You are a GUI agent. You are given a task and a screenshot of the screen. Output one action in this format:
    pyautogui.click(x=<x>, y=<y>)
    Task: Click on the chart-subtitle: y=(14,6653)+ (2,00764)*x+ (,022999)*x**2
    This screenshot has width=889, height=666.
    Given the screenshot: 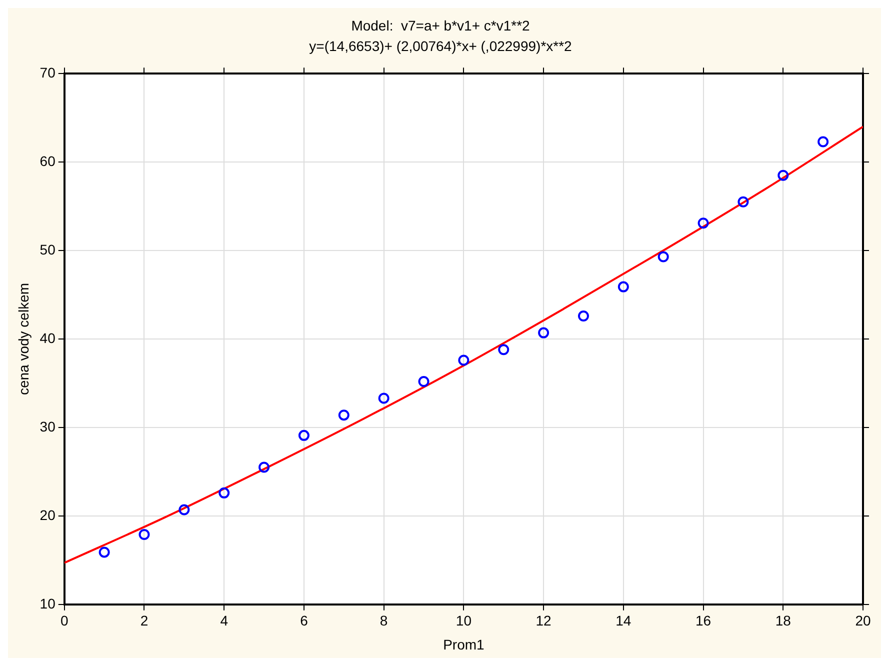 What is the action you would take?
    pyautogui.click(x=440, y=46)
    